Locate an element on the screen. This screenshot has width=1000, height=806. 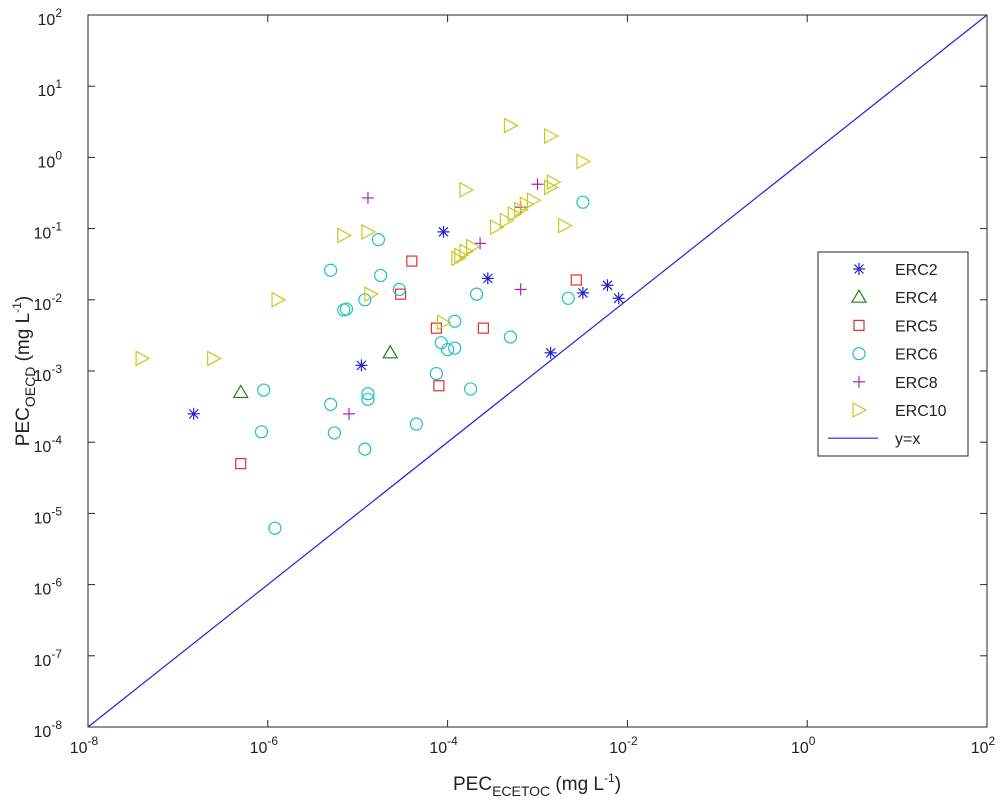
y-tick-label: 10² is located at coordinates (50, 17).